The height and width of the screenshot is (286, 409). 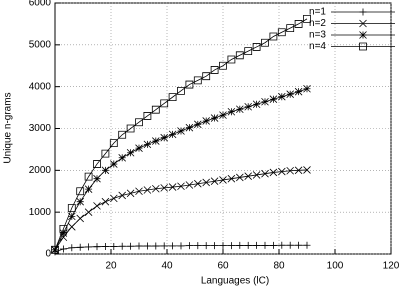 What do you see at coordinates (335, 266) in the screenshot?
I see `x-tick-label: 100` at bounding box center [335, 266].